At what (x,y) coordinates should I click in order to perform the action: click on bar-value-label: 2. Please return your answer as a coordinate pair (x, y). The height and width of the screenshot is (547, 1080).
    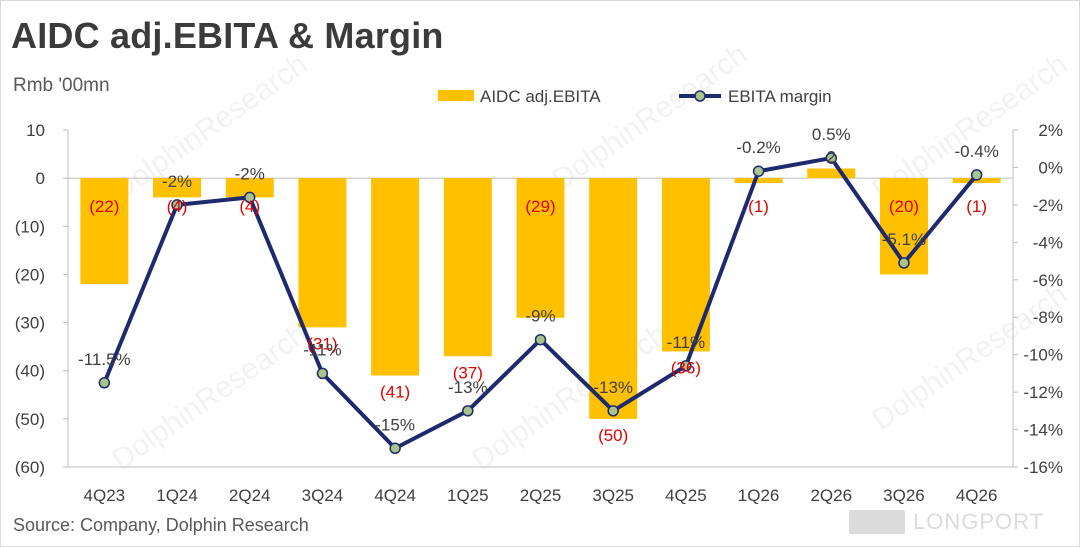
    Looking at the image, I should click on (831, 157).